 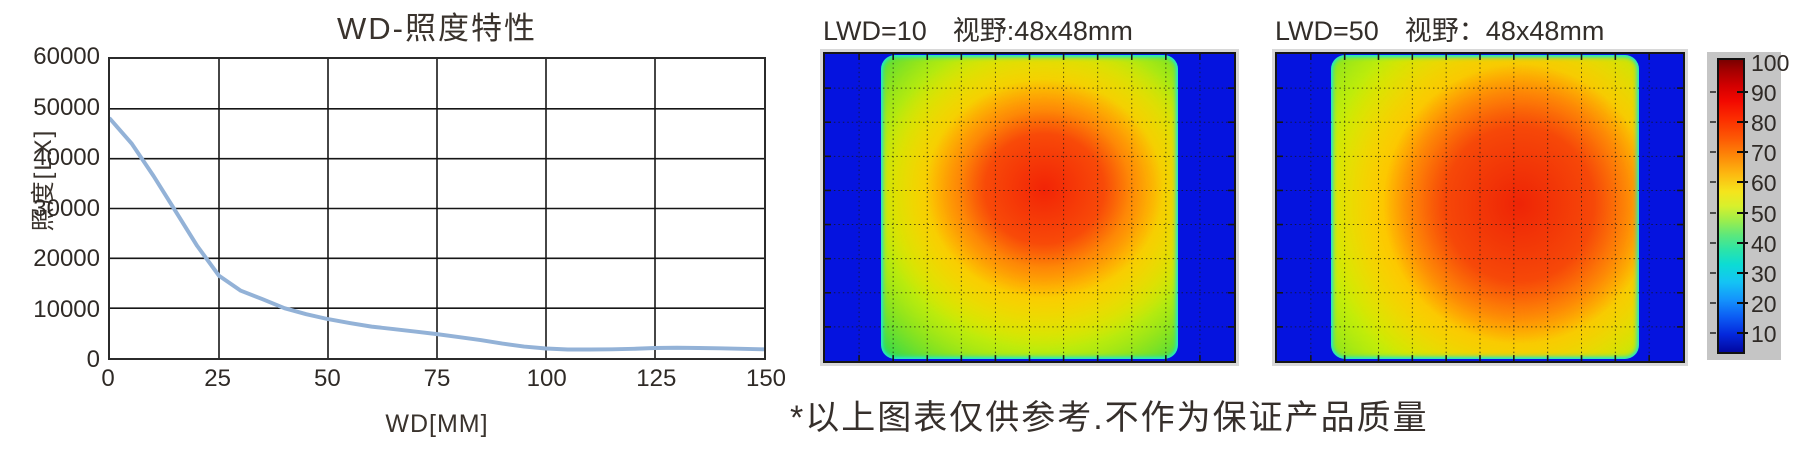 I want to click on heatmap1-title: LWD=10 视野:48x48mm, so click(x=978, y=28).